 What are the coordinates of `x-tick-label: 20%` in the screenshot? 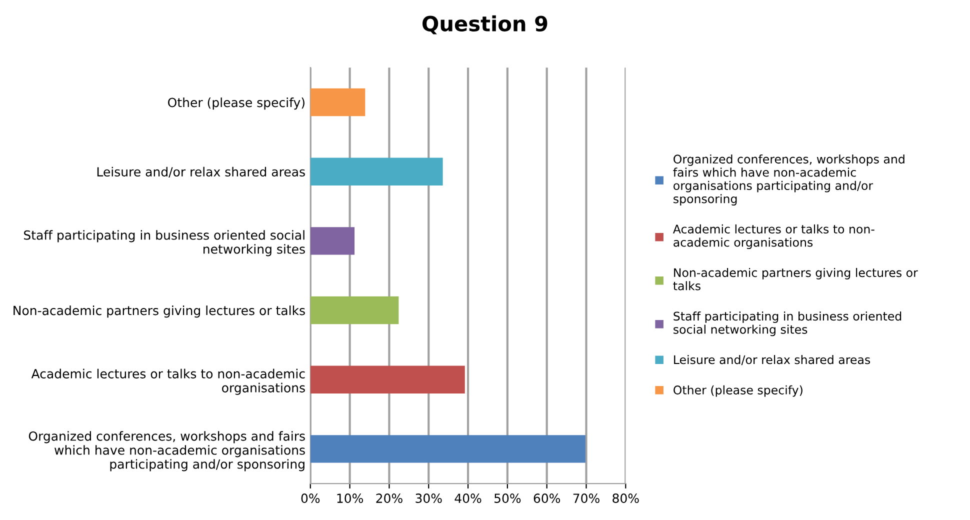 It's located at (389, 498).